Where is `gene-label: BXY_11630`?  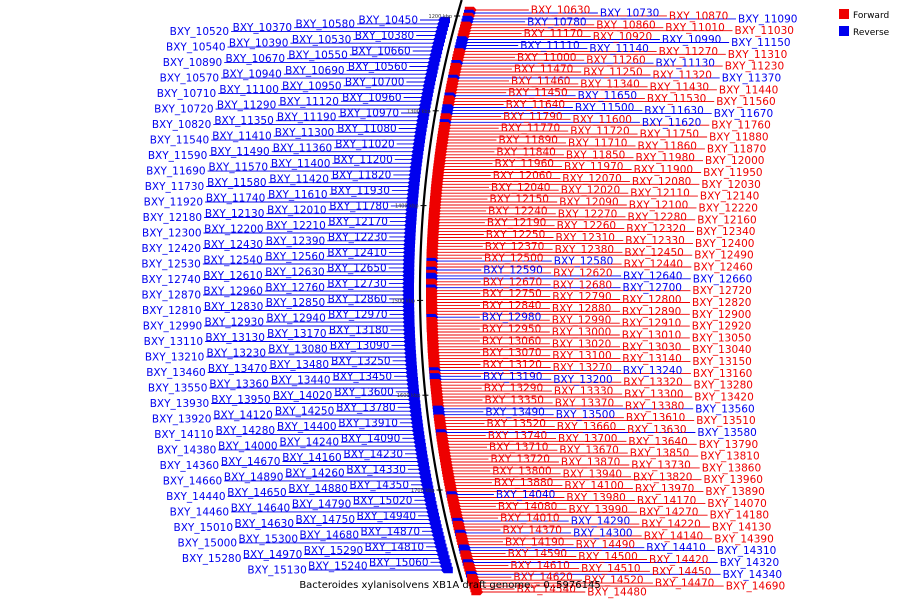
gene-label: BXY_11630 is located at coordinates (673, 111).